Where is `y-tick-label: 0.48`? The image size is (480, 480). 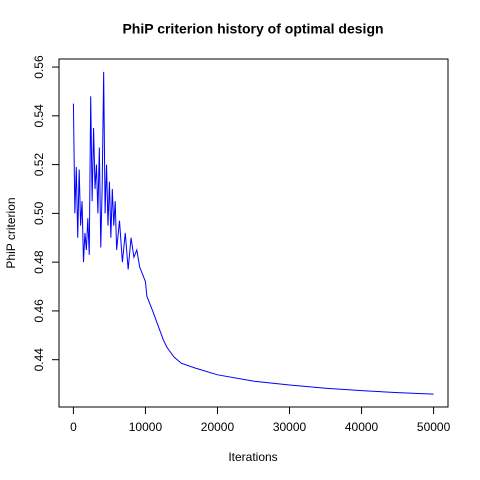 y-tick-label: 0.48 is located at coordinates (39, 262).